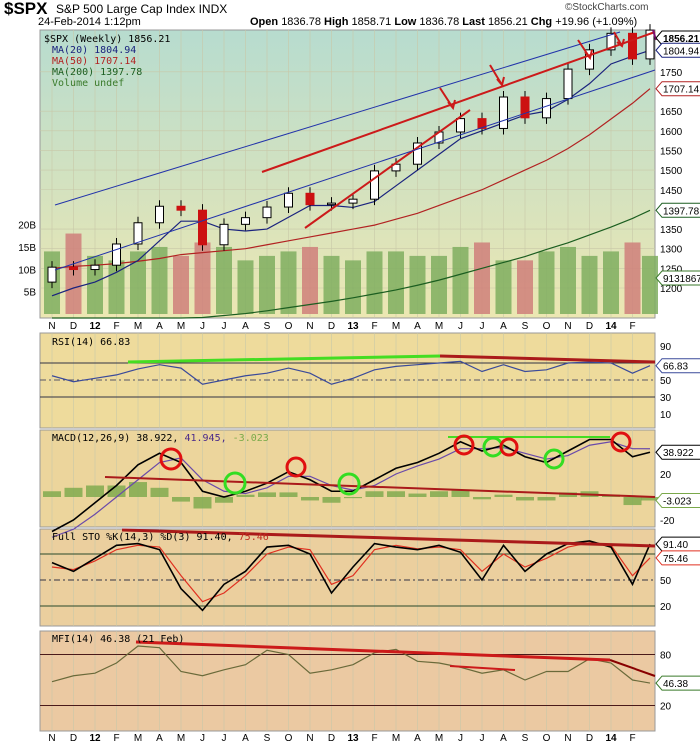 This screenshot has width=700, height=748. What do you see at coordinates (607, 7) in the screenshot?
I see `copyright: ©StockCharts.com` at bounding box center [607, 7].